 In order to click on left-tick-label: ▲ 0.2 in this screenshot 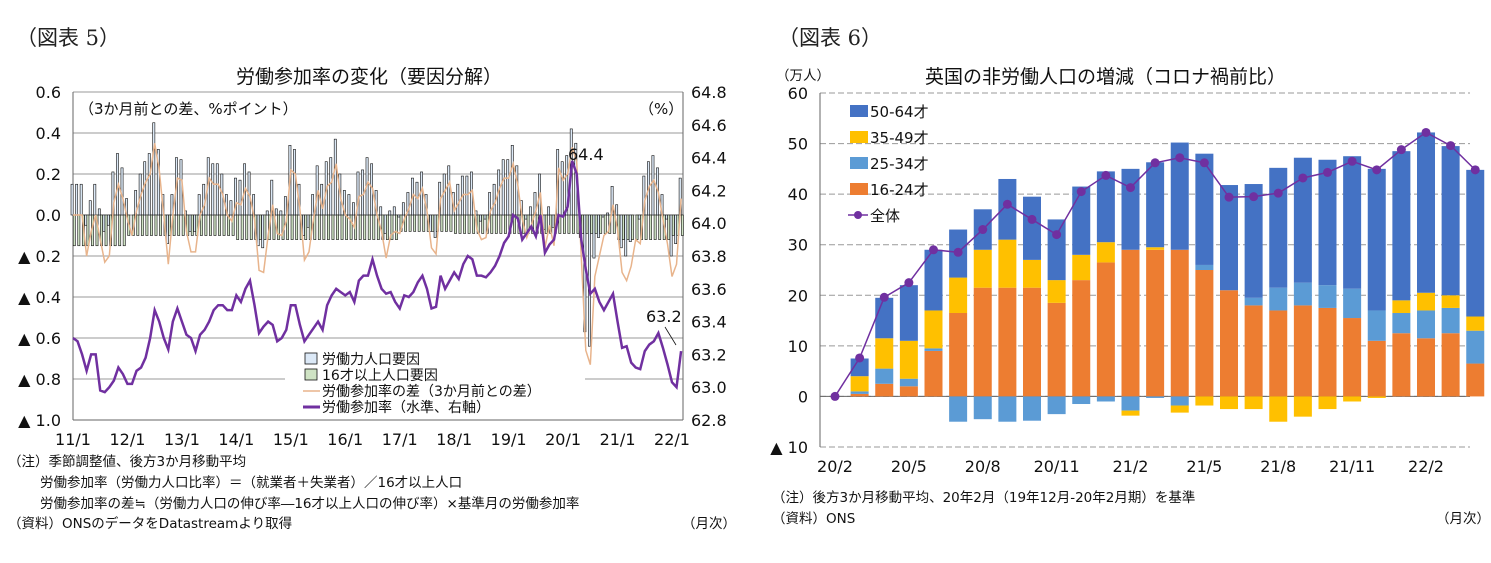, I will do `click(39, 256)`.